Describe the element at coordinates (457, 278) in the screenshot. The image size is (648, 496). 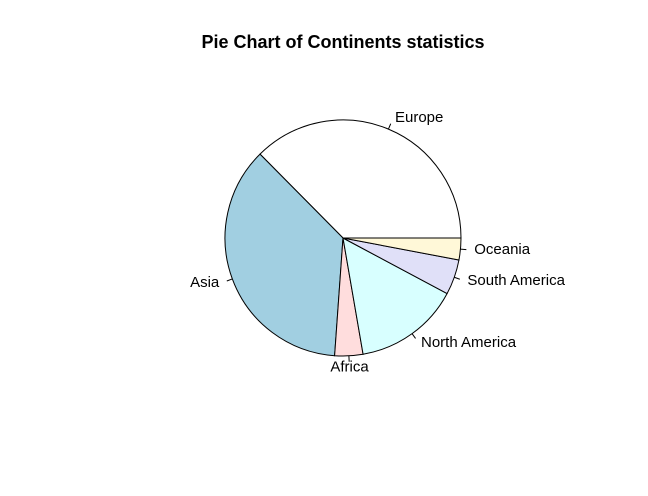
I see `tick-south-america` at that location.